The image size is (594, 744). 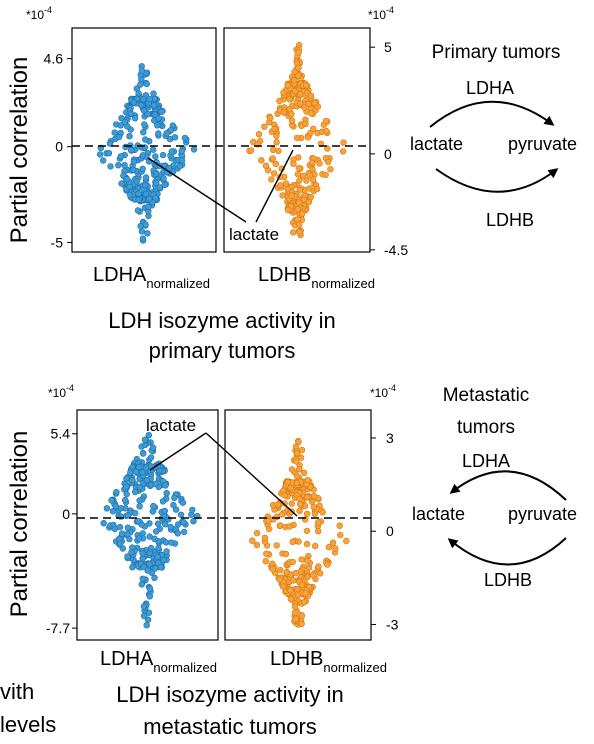 I want to click on metastatic-xlabel-line2: metastatic tumors, so click(x=230, y=726).